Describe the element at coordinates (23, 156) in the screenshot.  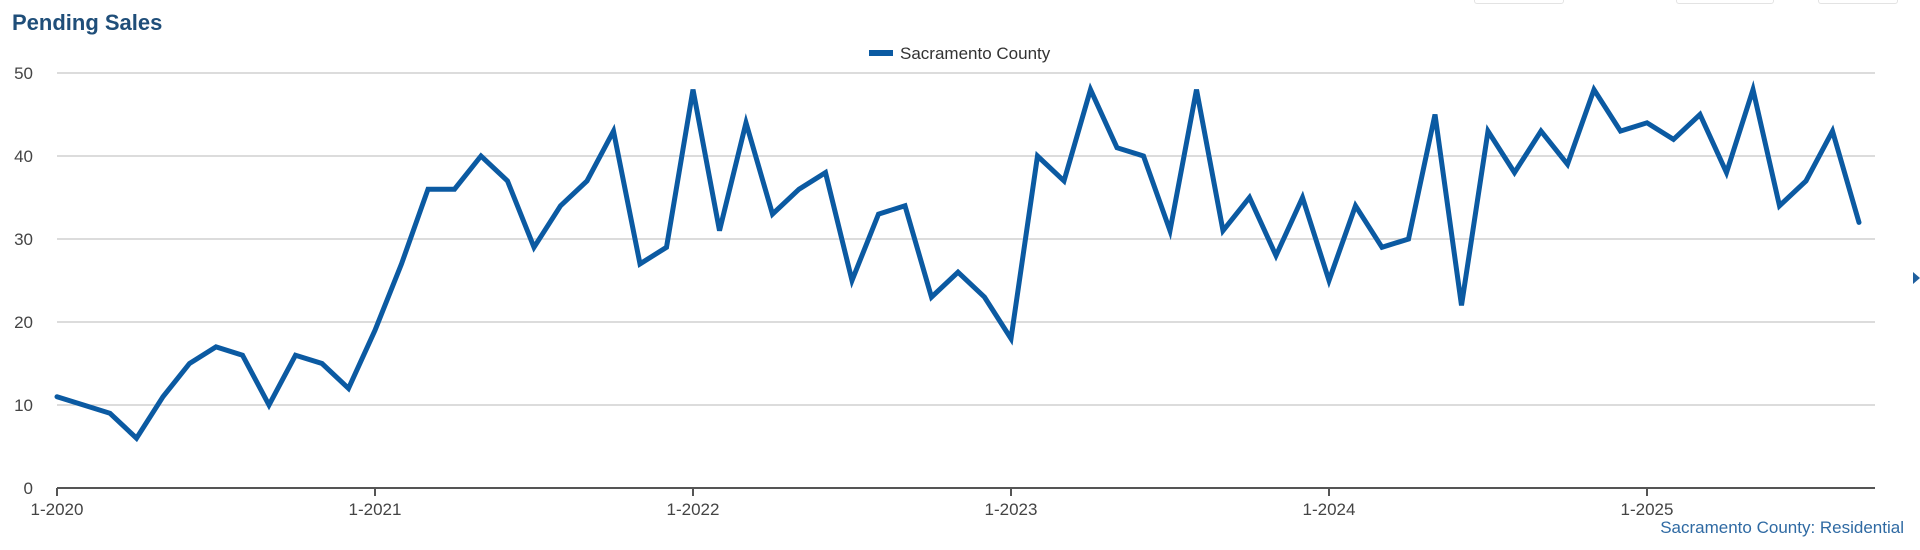
I see `y-tick-label: 40` at that location.